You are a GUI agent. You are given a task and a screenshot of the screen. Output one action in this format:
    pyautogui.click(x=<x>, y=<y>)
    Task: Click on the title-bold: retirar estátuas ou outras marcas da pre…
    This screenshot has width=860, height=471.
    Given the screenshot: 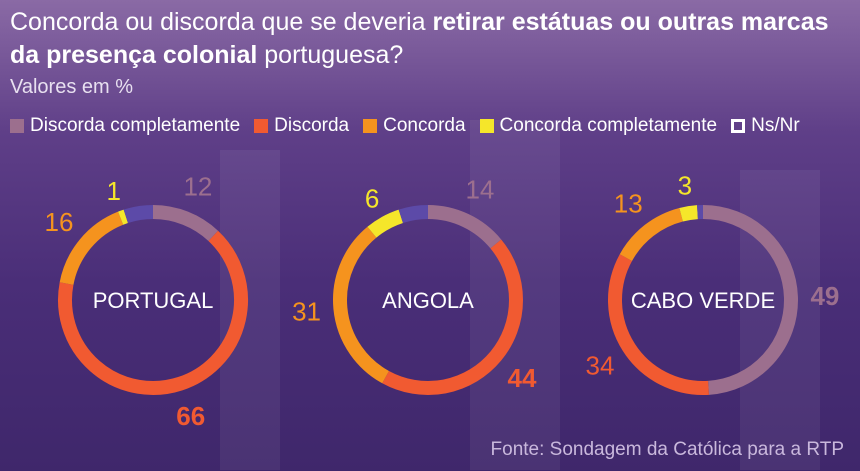 What is the action you would take?
    pyautogui.click(x=419, y=38)
    